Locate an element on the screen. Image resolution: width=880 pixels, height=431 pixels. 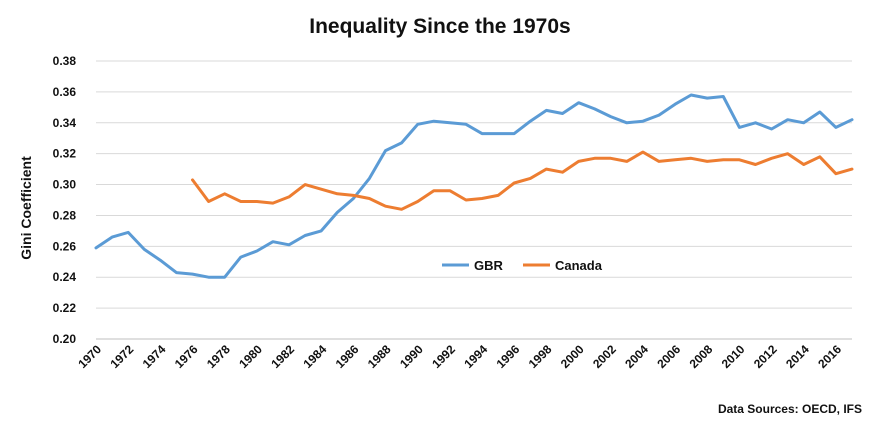
x-tick-label: 2000 is located at coordinates (572, 356).